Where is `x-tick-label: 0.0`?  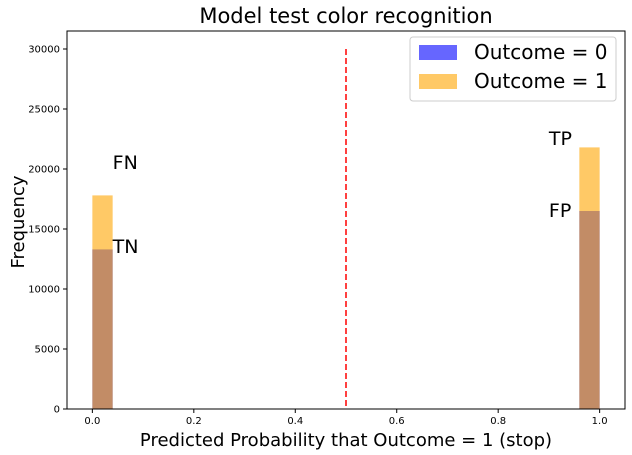 x-tick-label: 0.0 is located at coordinates (92, 421).